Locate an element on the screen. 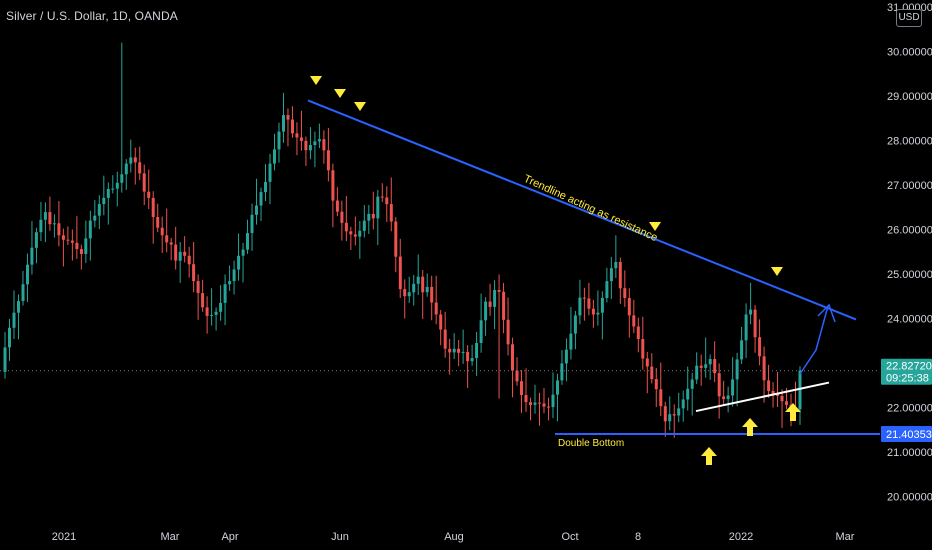 This screenshot has height=550, width=932. up-arrow-marker is located at coordinates (709, 456).